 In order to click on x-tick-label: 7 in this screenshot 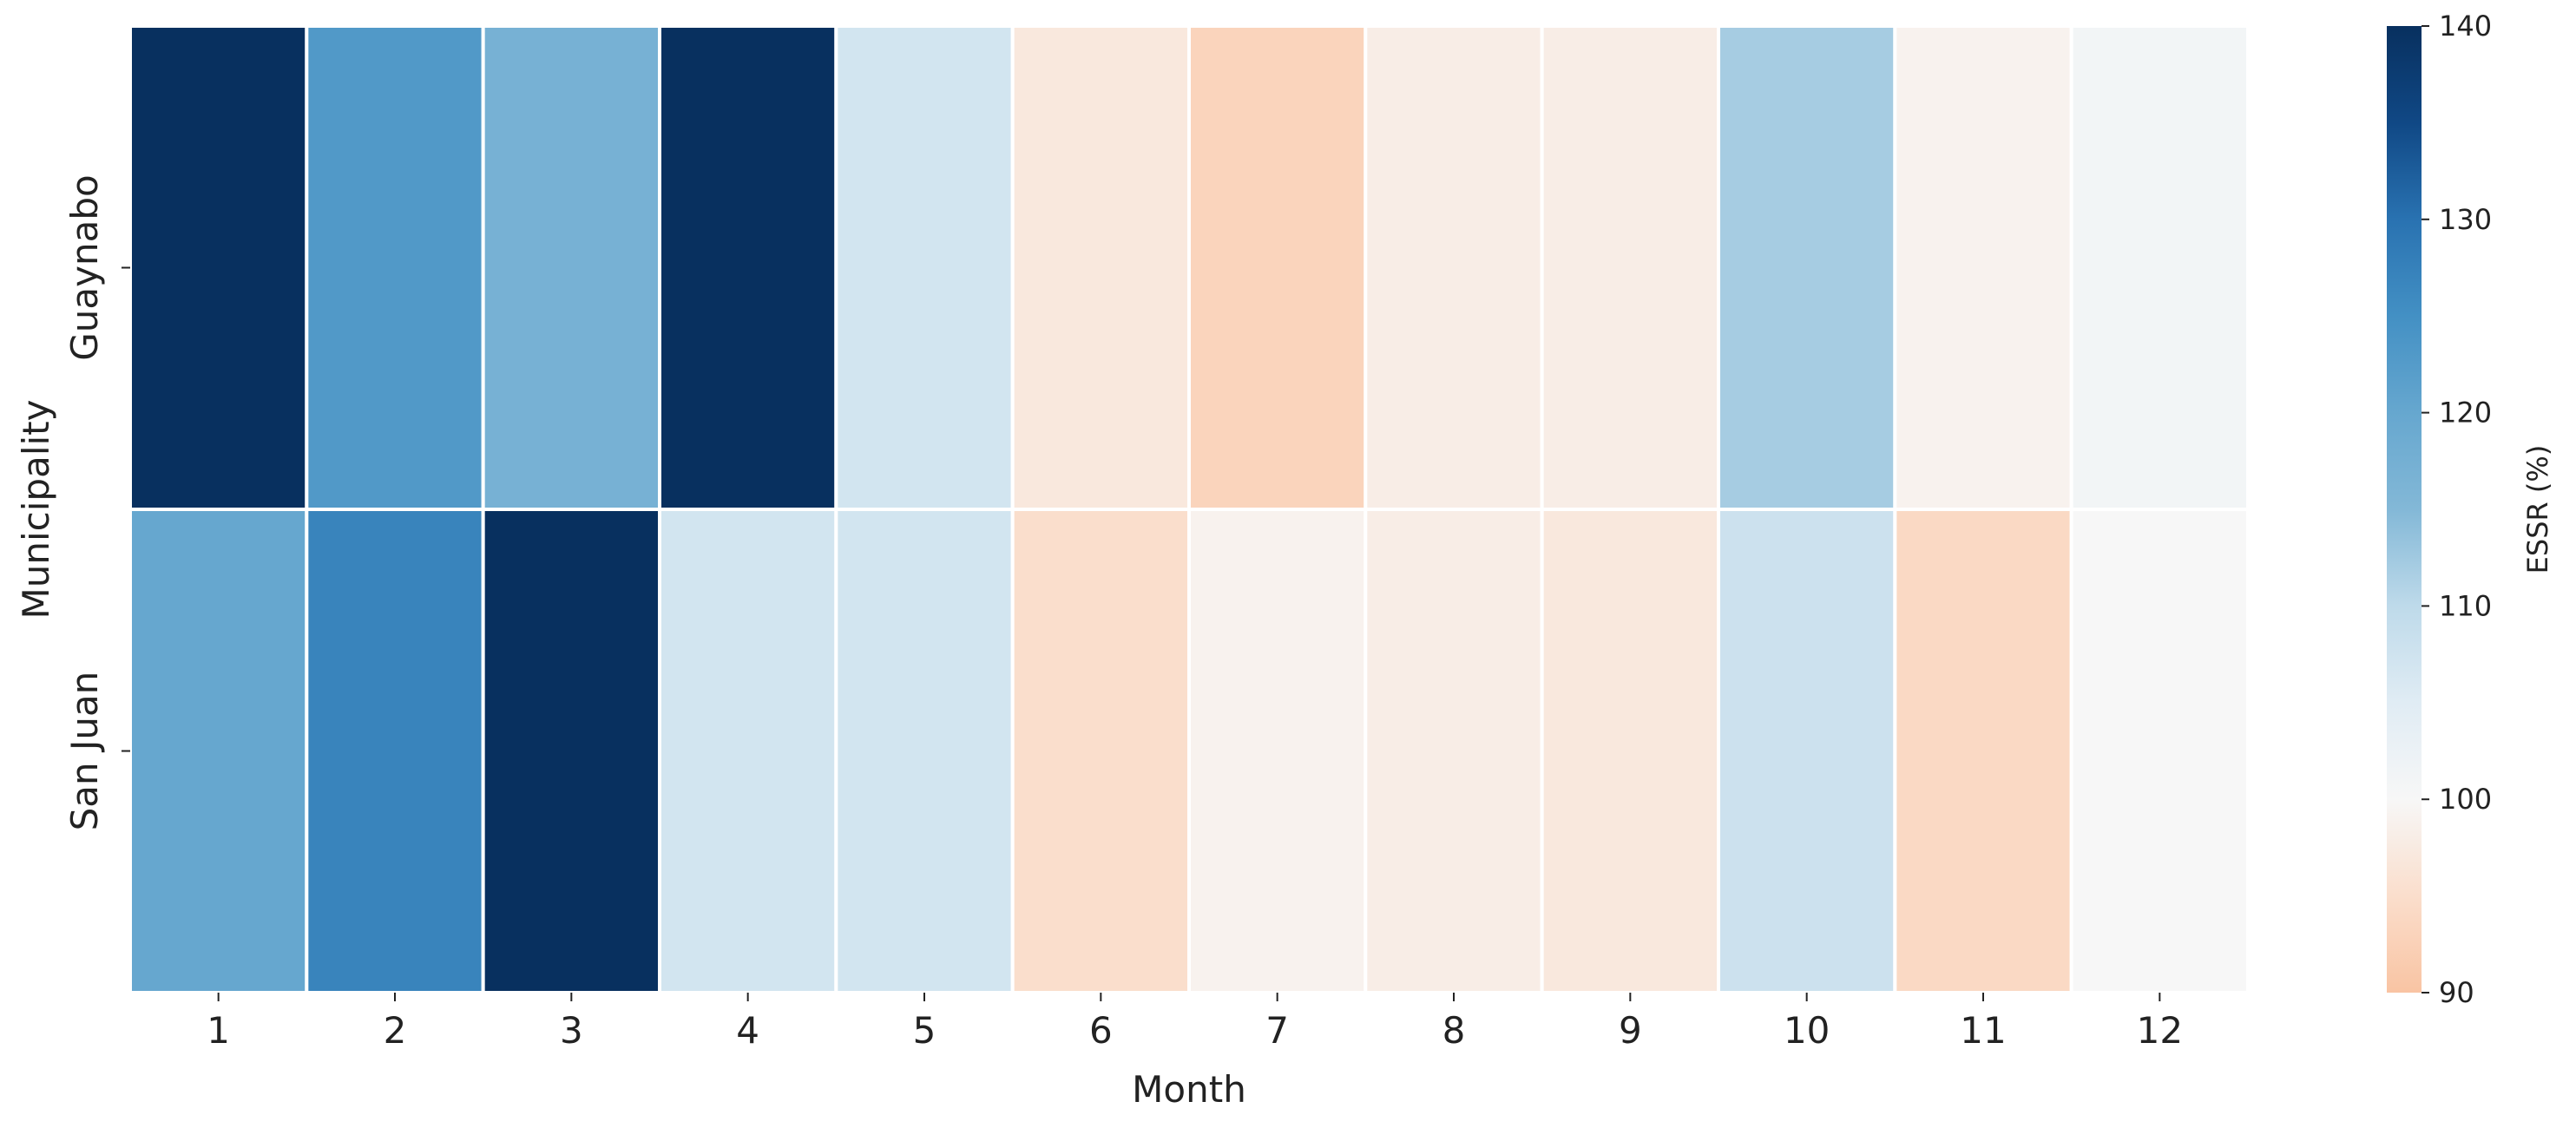, I will do `click(1277, 1030)`.